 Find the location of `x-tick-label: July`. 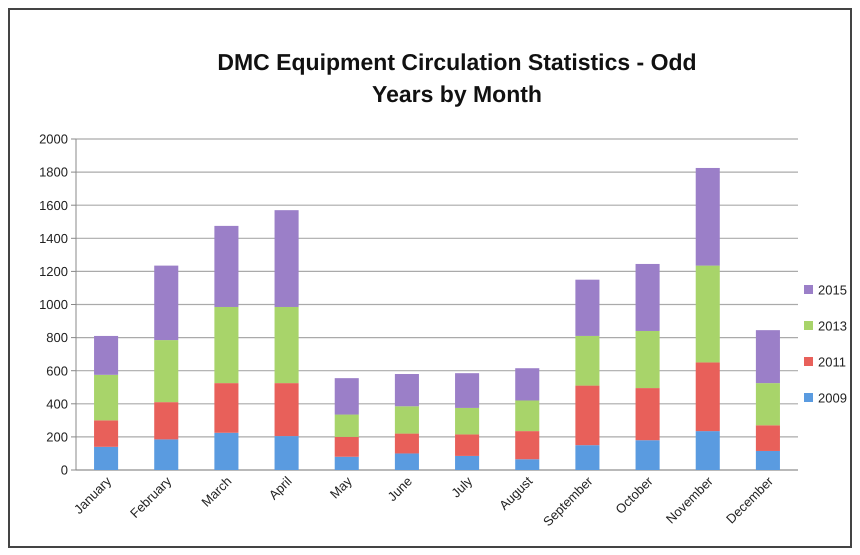

x-tick-label: July is located at coordinates (462, 486).